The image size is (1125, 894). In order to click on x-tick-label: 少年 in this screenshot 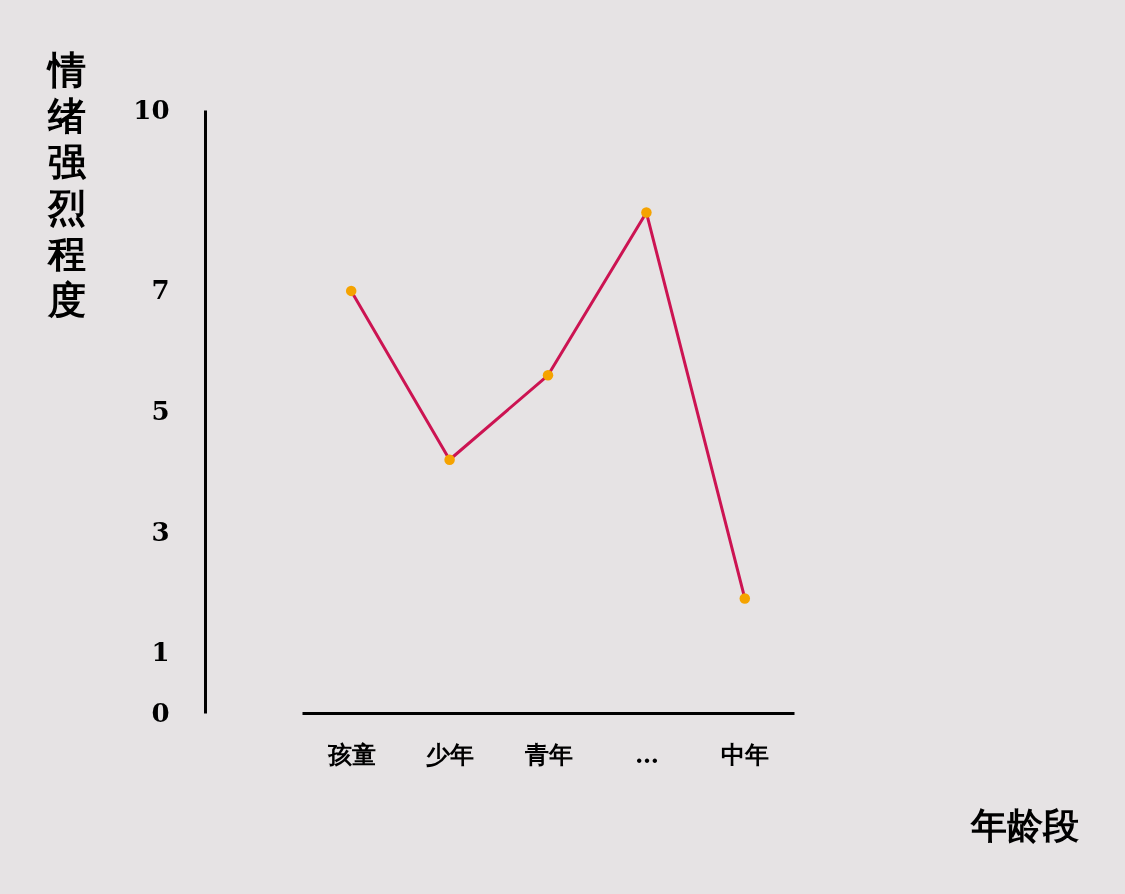, I will do `click(450, 754)`.